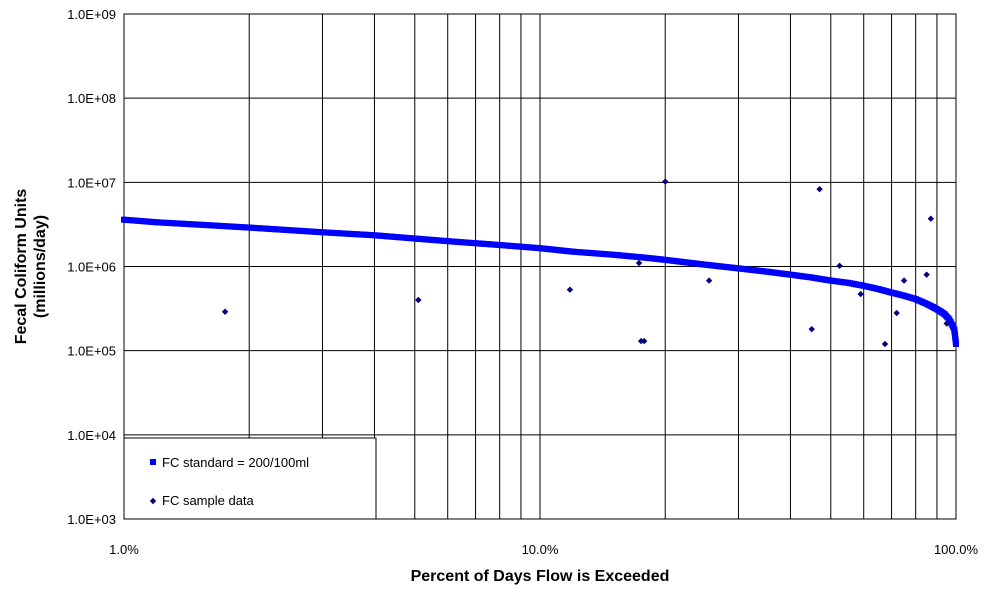  Describe the element at coordinates (235, 462) in the screenshot. I see `legend-label-standard: FC standard = 200/100ml` at that location.